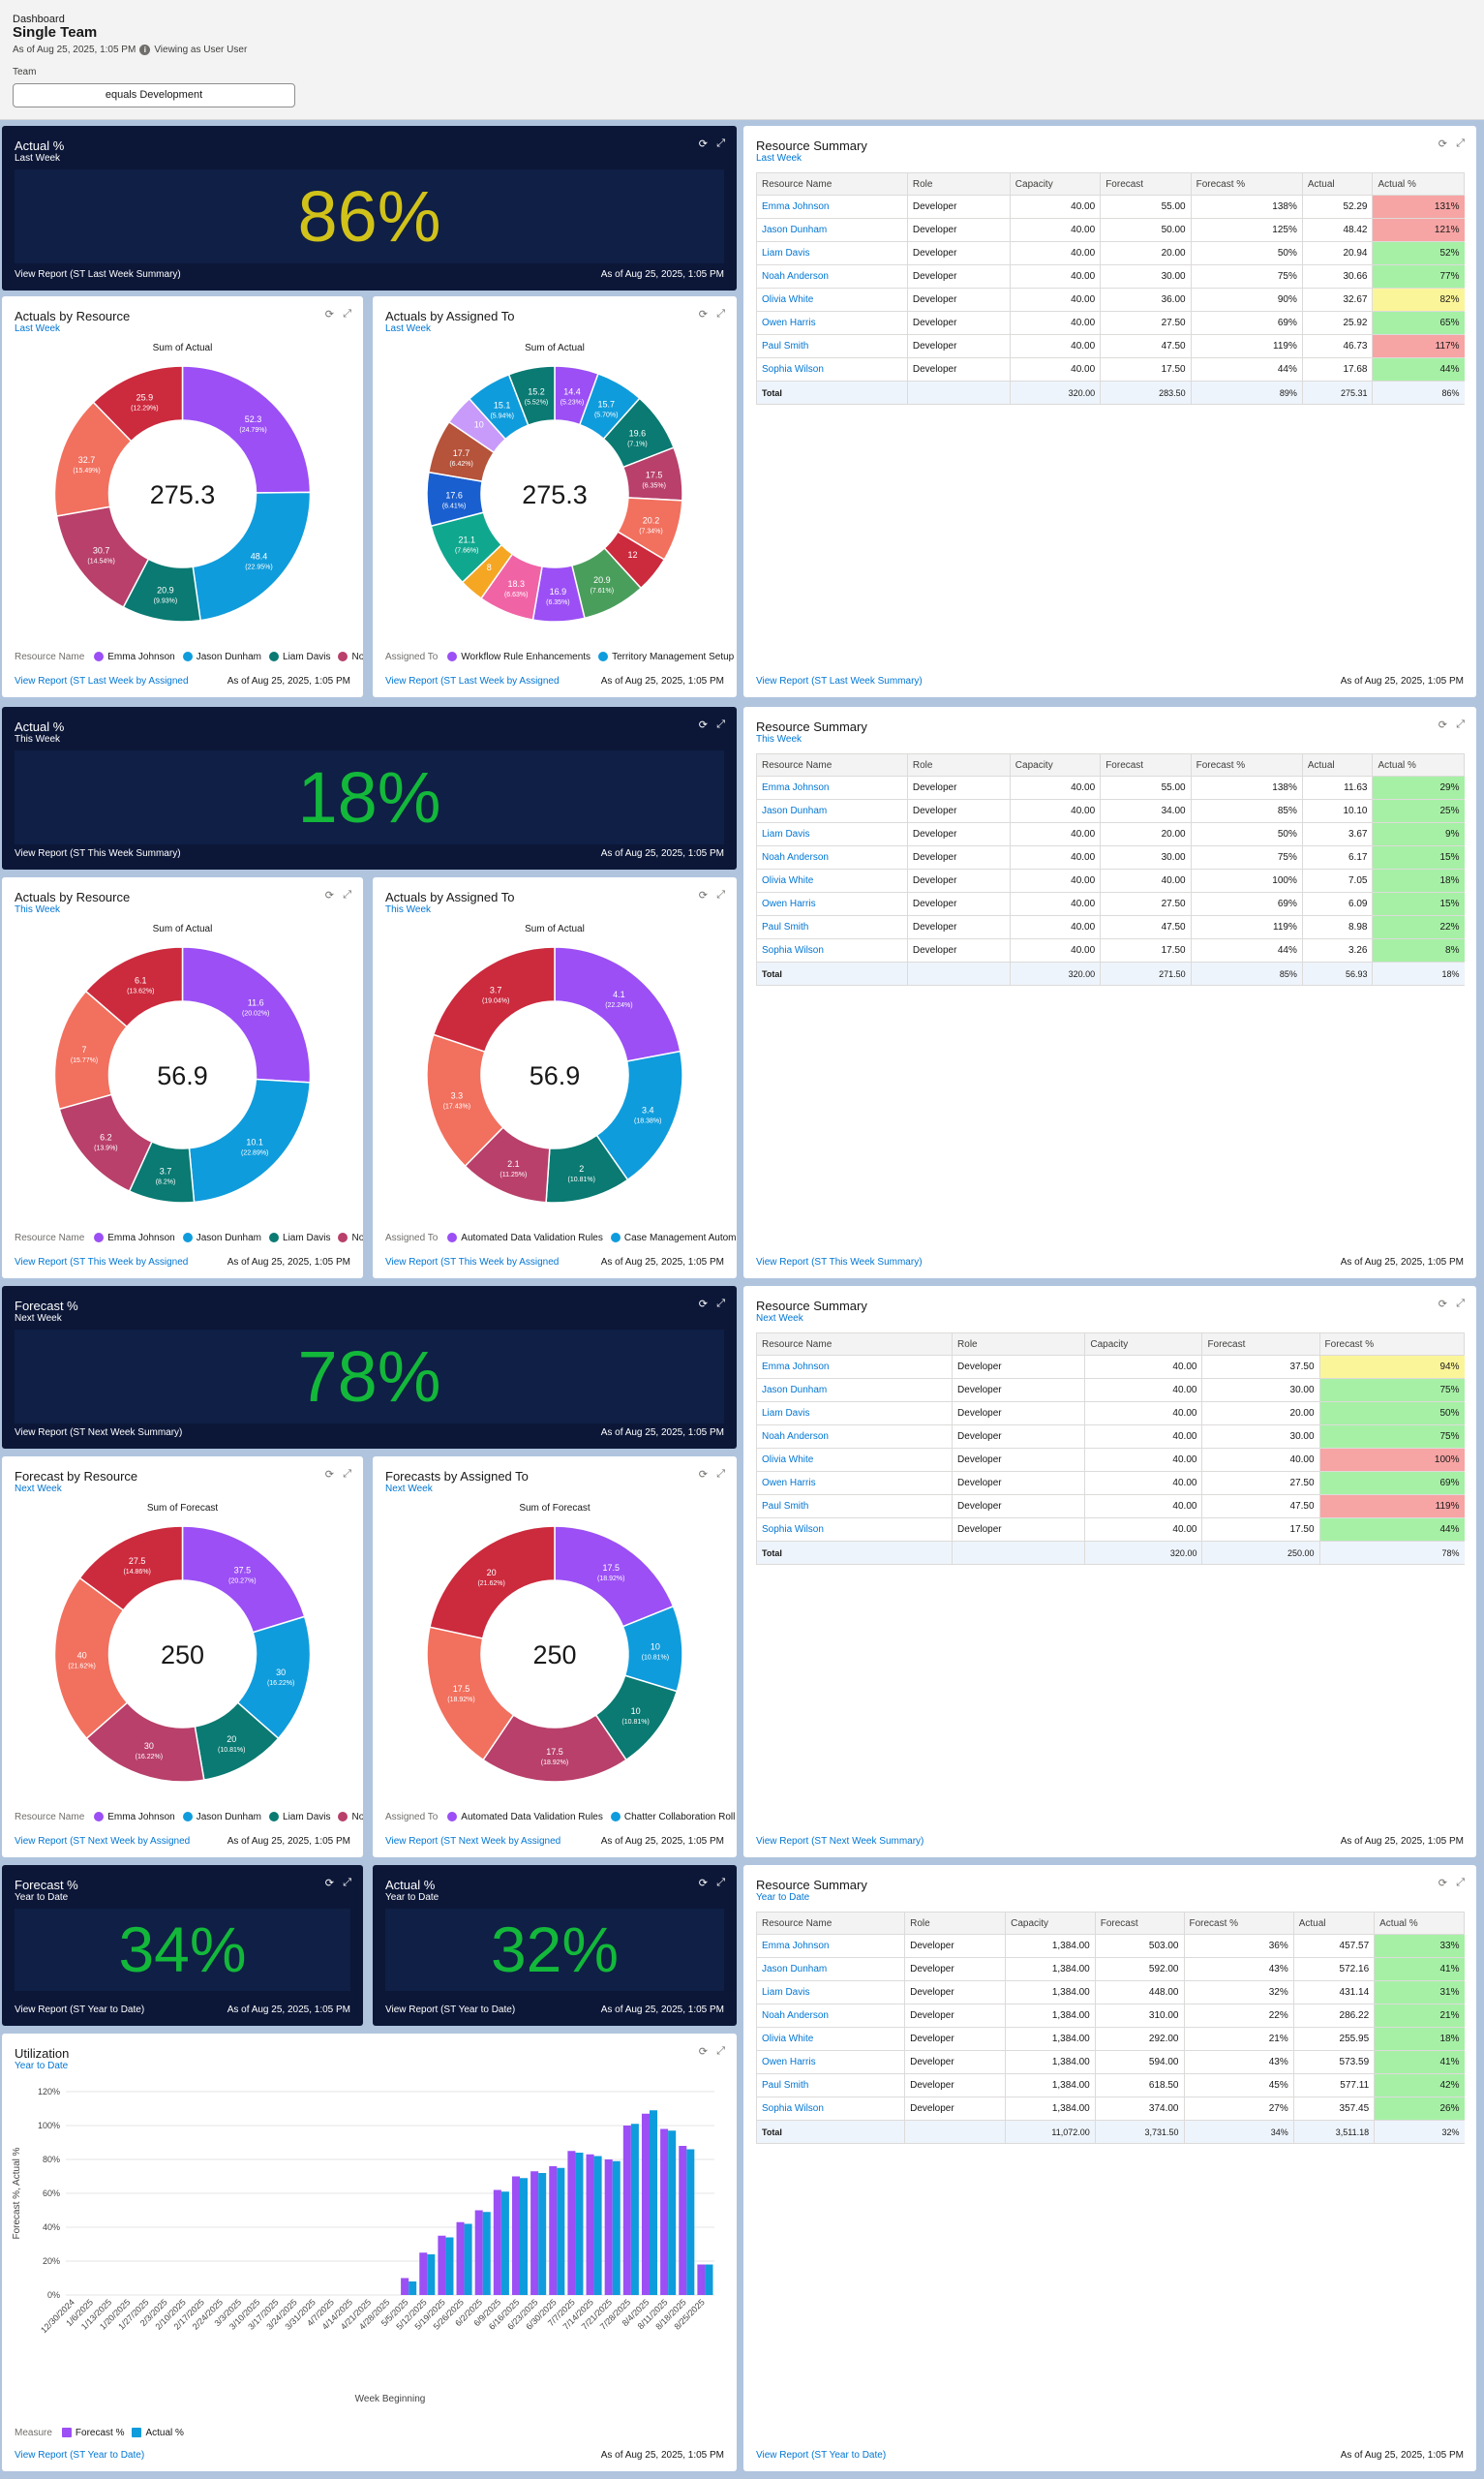 The height and width of the screenshot is (2479, 1484). What do you see at coordinates (839, 1262) in the screenshot?
I see `view-report-link: View Report (ST This Week Summary)` at bounding box center [839, 1262].